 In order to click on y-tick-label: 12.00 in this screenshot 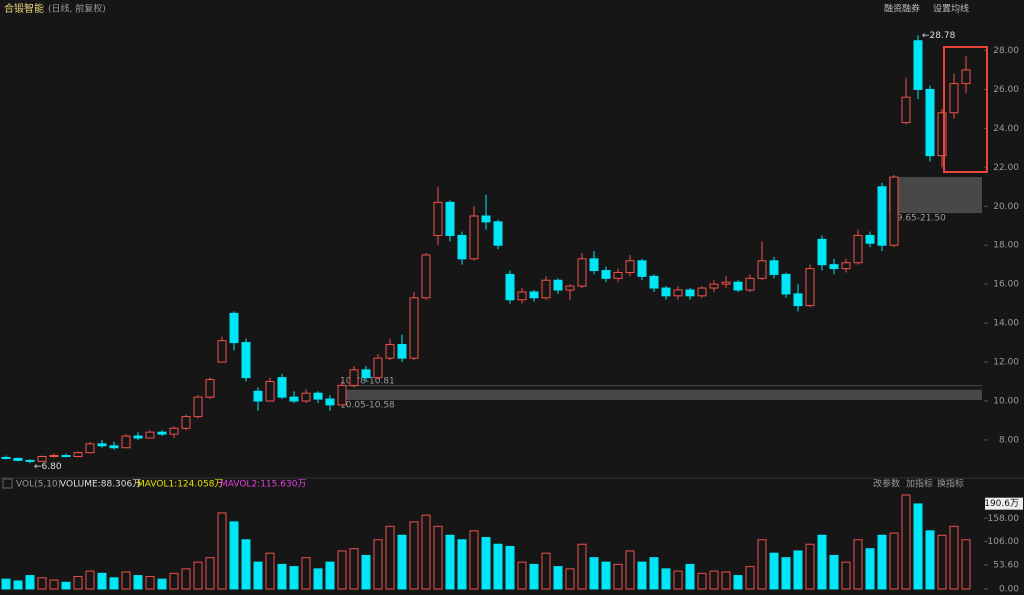, I will do `click(1006, 363)`.